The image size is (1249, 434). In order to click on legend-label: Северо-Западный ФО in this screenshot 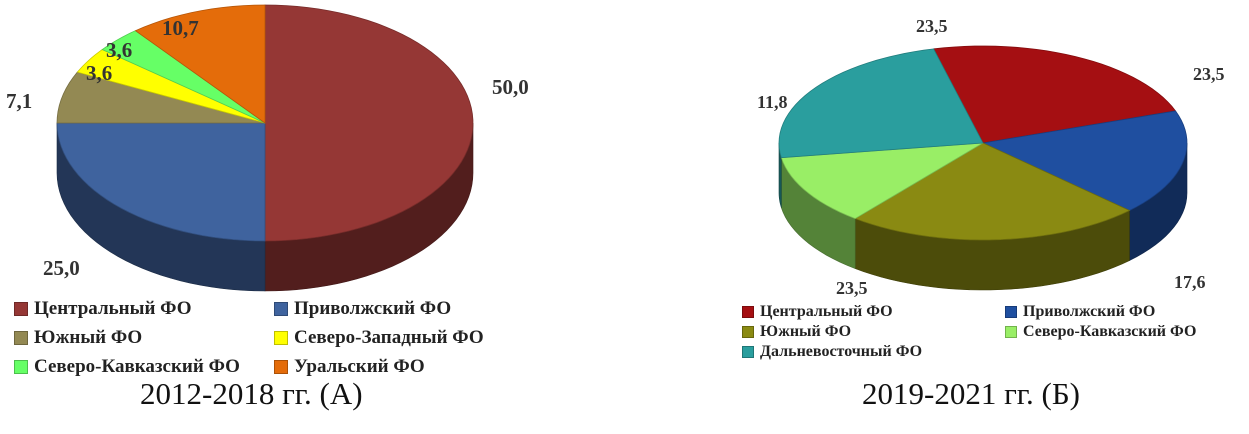, I will do `click(389, 337)`.